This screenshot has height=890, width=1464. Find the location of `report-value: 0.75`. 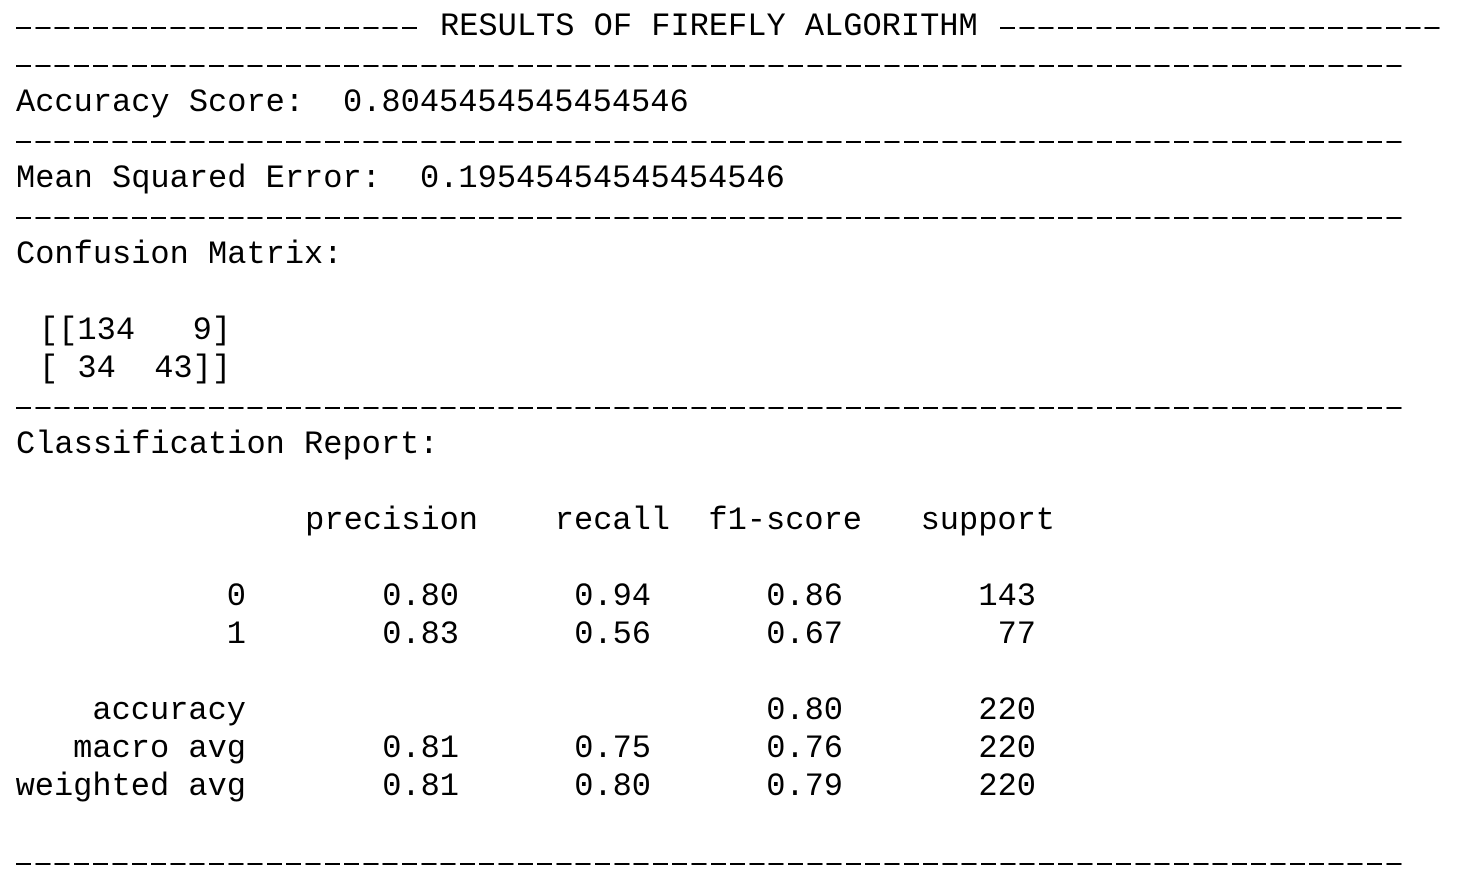

report-value: 0.75 is located at coordinates (612, 748).